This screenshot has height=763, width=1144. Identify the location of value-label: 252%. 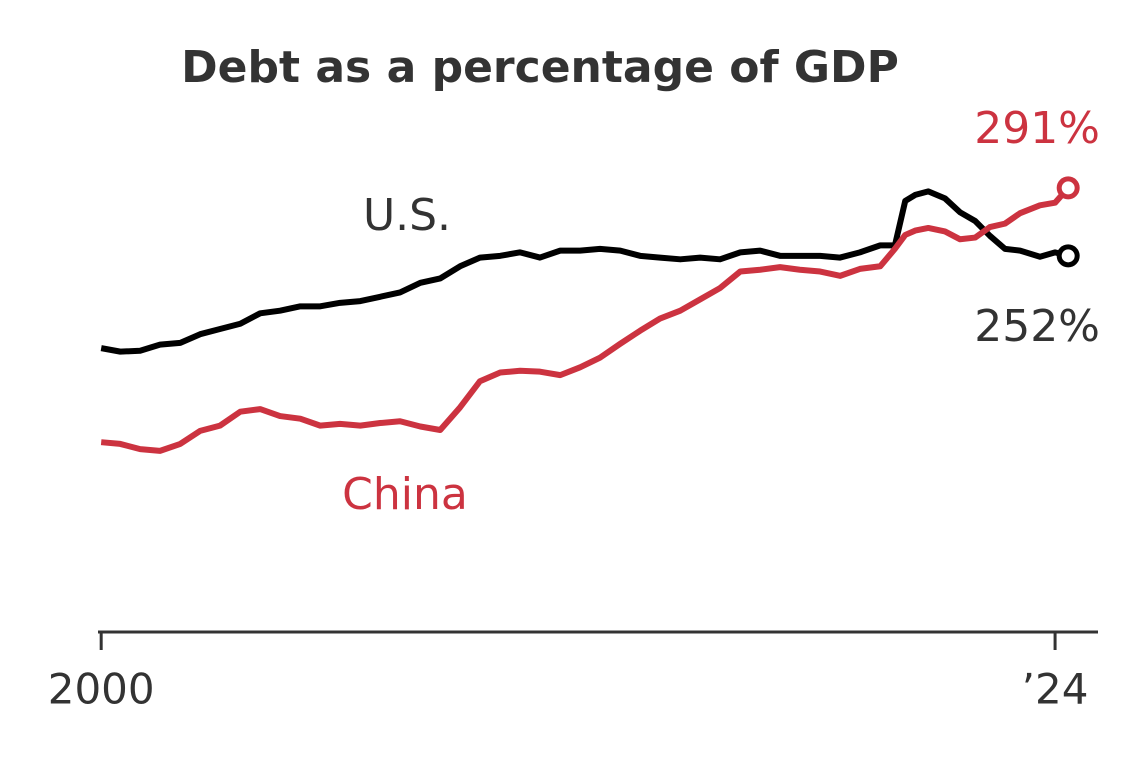
(1037, 326).